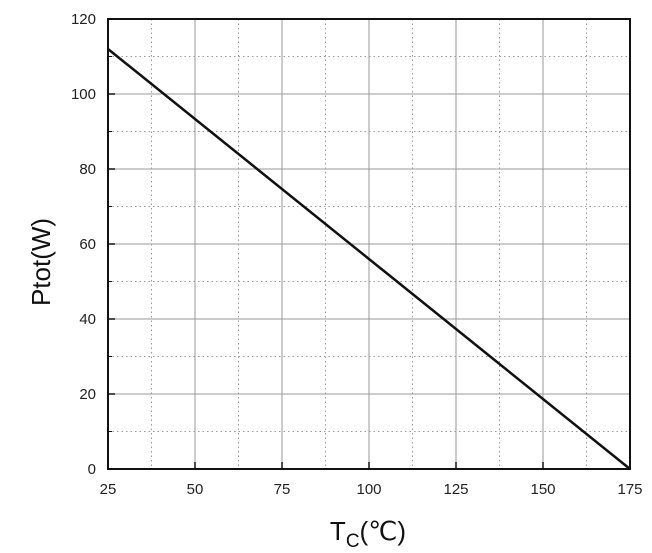  What do you see at coordinates (368, 534) in the screenshot?
I see `x-axis-title: TC(℃)` at bounding box center [368, 534].